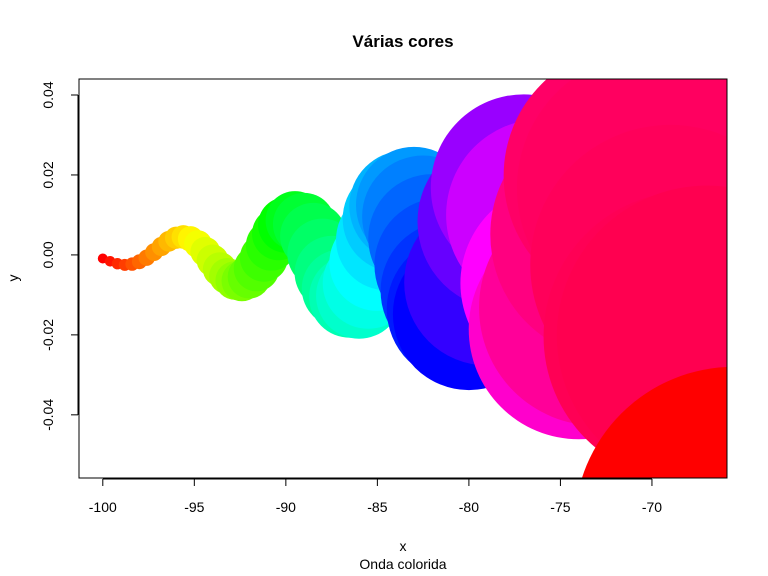 Image resolution: width=768 pixels, height=576 pixels. What do you see at coordinates (13, 278) in the screenshot?
I see `y-axis-label: y` at bounding box center [13, 278].